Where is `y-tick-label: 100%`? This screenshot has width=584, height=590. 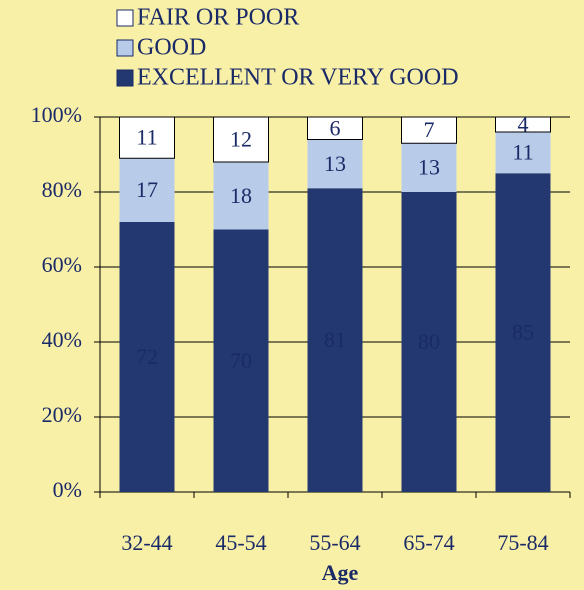 y-tick-label: 100% is located at coordinates (56, 114).